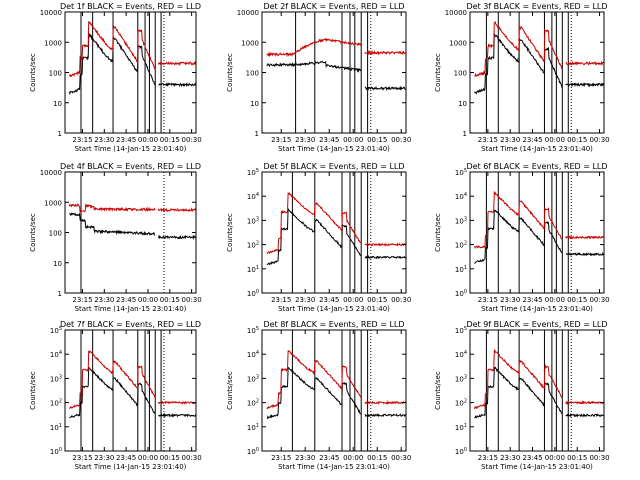 Image resolution: width=640 pixels, height=480 pixels. Describe the element at coordinates (130, 324) in the screenshot. I see `panel-title: Det 7f BLACK = Events, RED = LLD` at that location.